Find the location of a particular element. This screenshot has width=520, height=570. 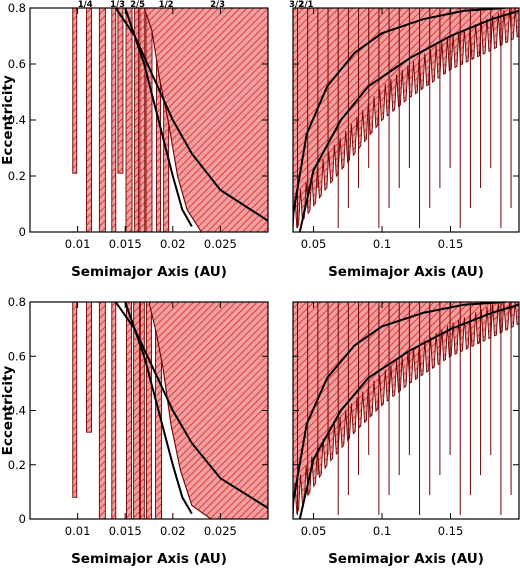

resonance-label: 2/1 is located at coordinates (306, 5).